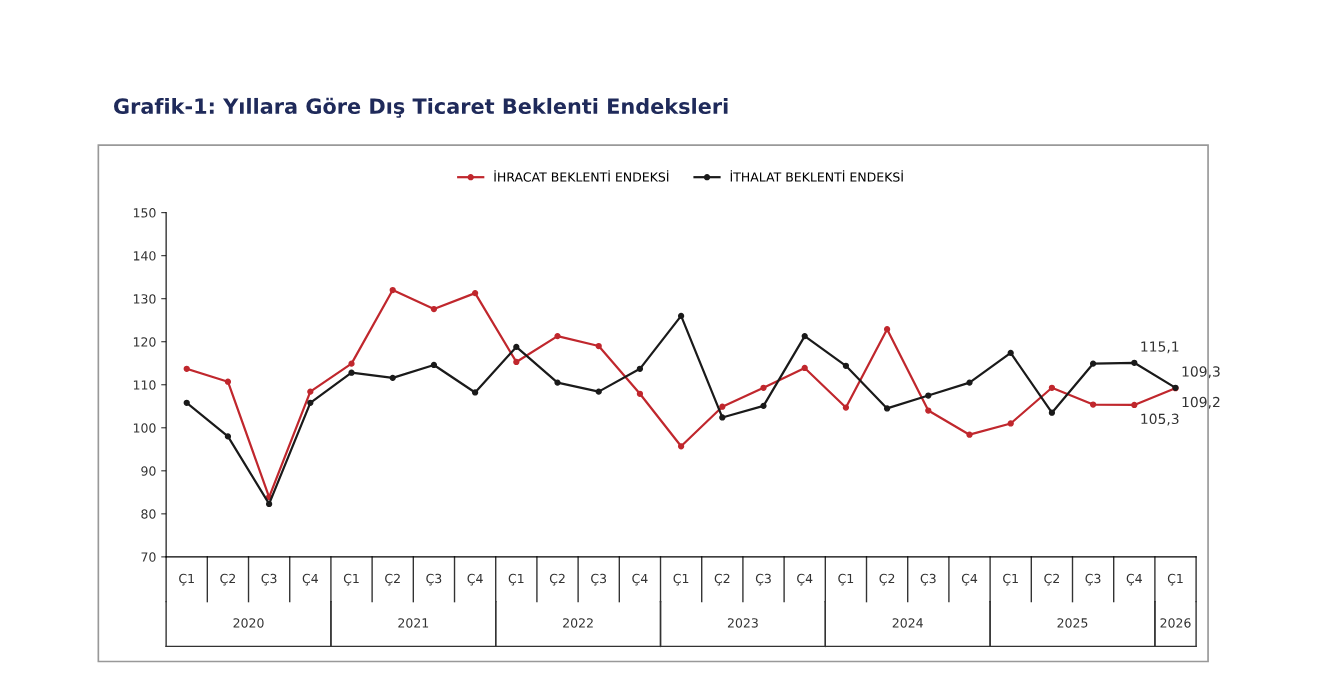 The width and height of the screenshot is (1329, 675). What do you see at coordinates (144, 256) in the screenshot?
I see `y-tick-label: 140` at bounding box center [144, 256].